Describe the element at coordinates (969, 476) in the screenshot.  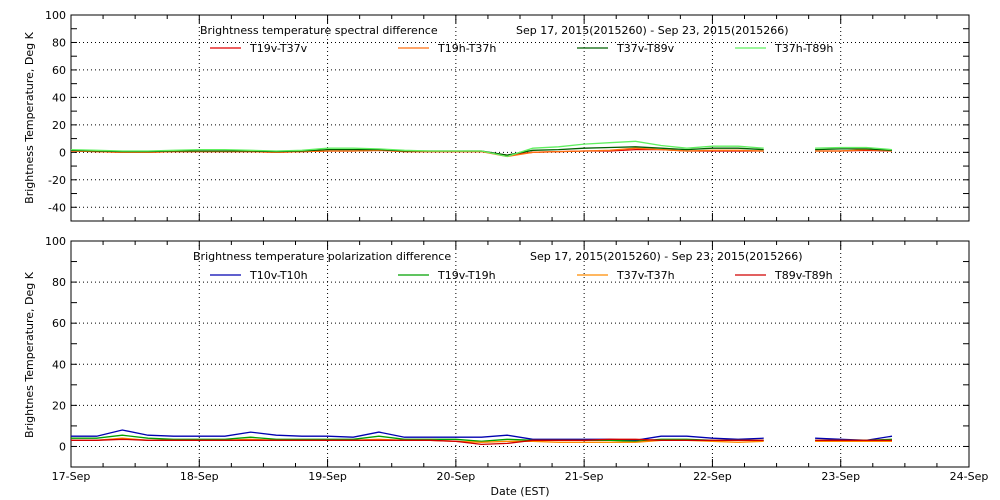
I see `x-tick-label: 24-Sep` at that location.